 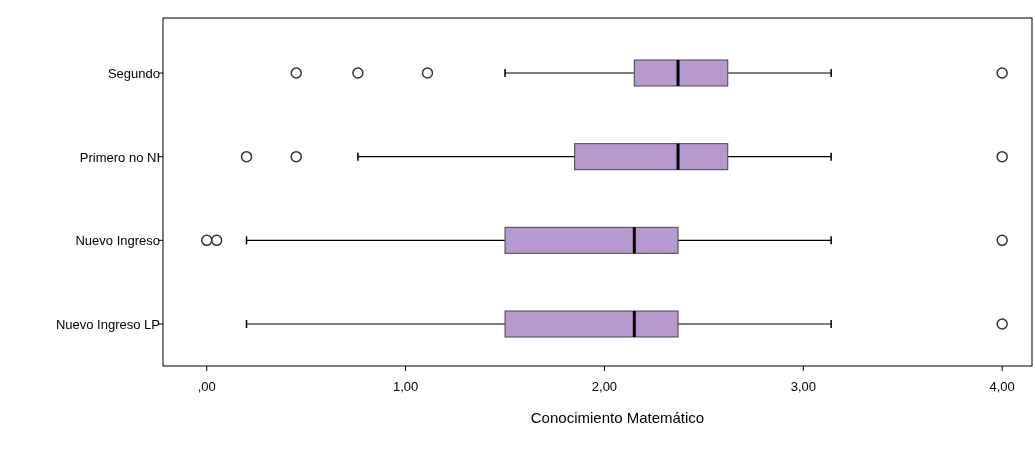 I want to click on y-tick-label: Nuevo Ingreso, so click(x=117, y=241).